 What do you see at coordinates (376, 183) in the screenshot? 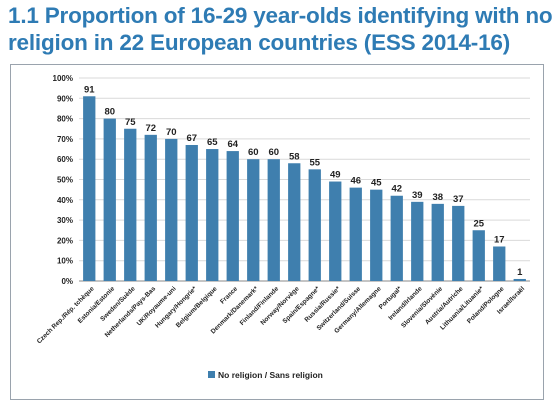
I see `data-label: 45` at bounding box center [376, 183].